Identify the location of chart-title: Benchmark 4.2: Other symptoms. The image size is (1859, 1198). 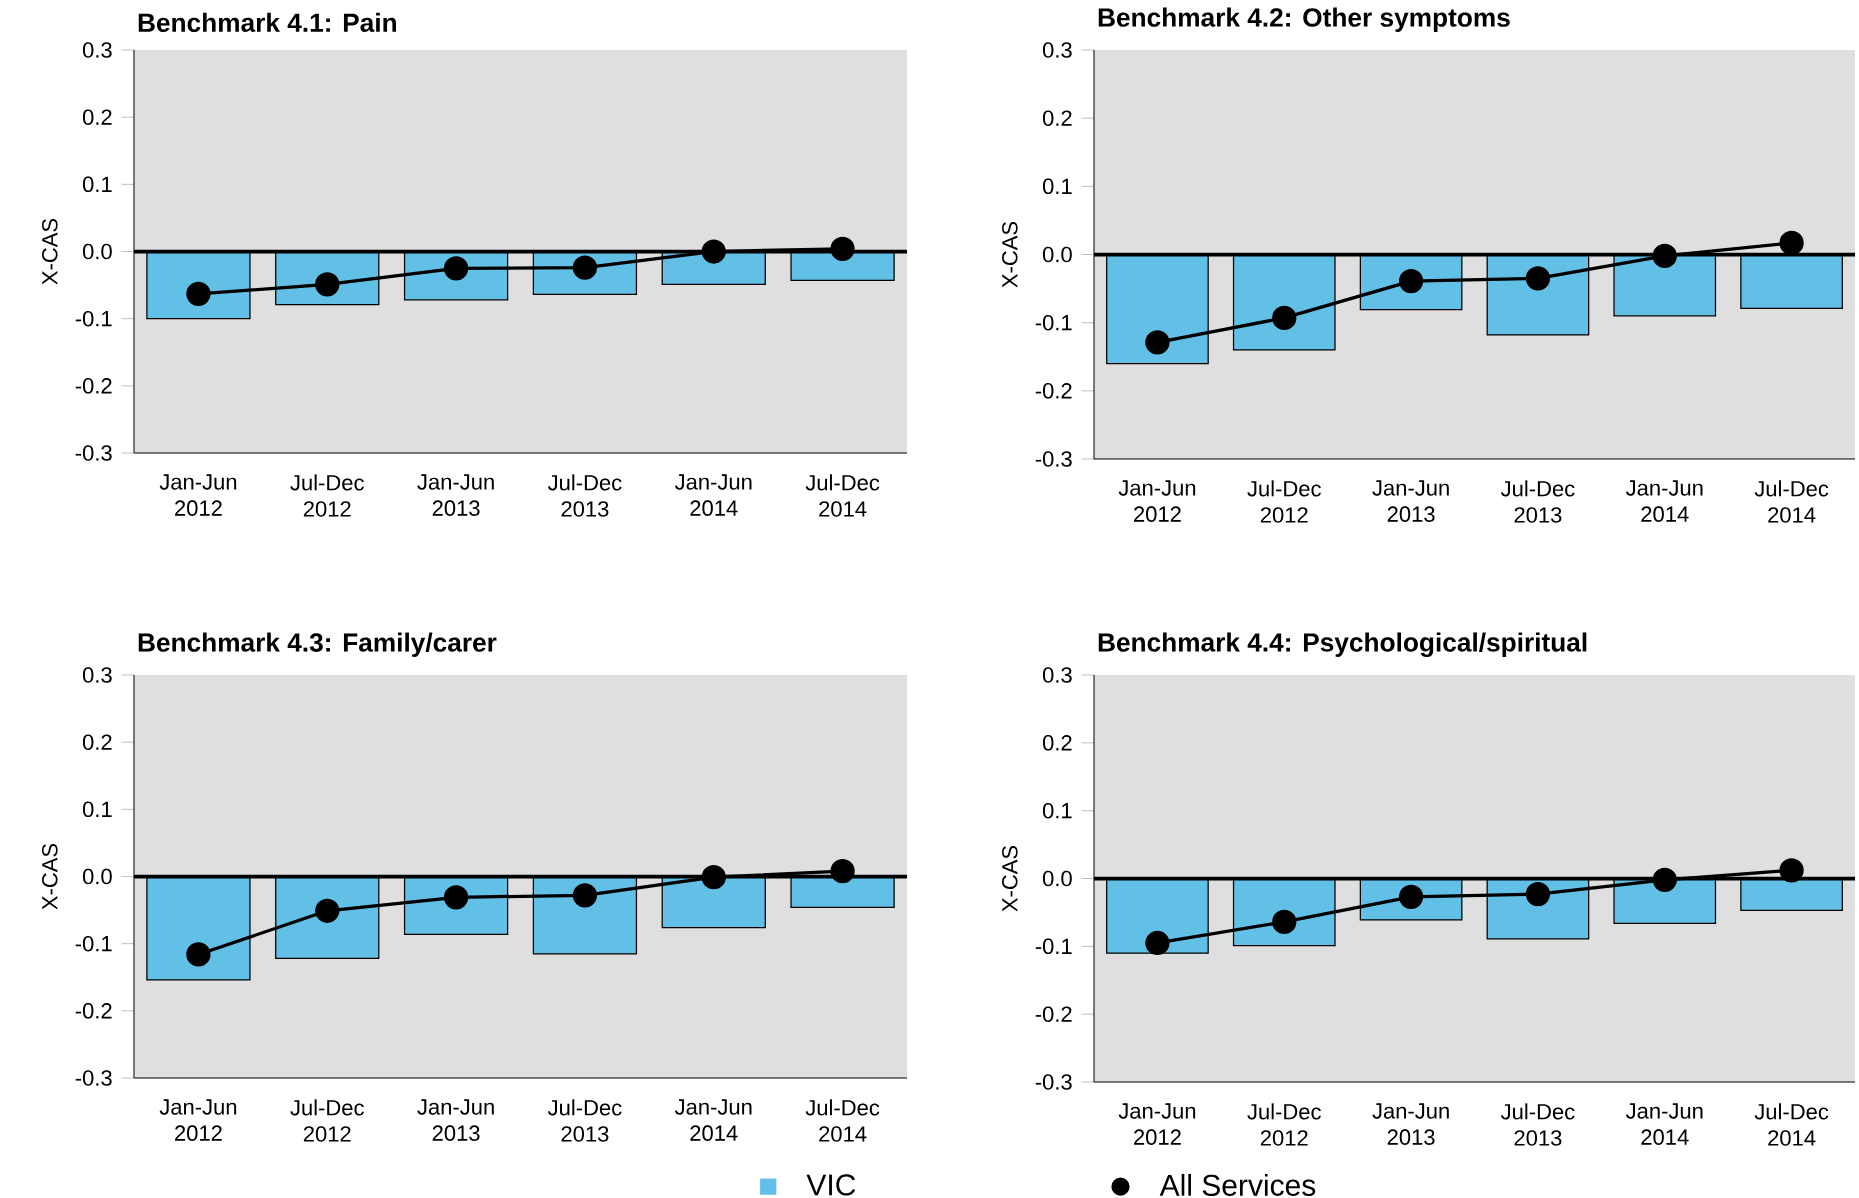
(1304, 20).